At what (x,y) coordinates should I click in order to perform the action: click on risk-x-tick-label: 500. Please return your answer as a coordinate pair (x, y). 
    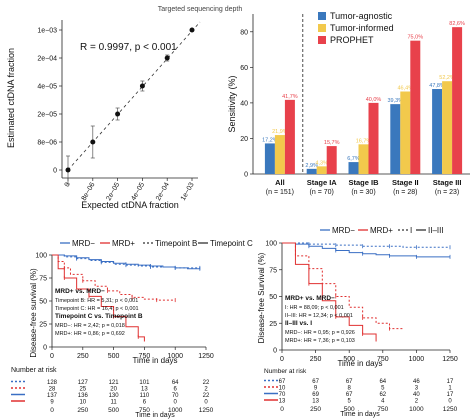
    Looking at the image, I should click on (349, 409).